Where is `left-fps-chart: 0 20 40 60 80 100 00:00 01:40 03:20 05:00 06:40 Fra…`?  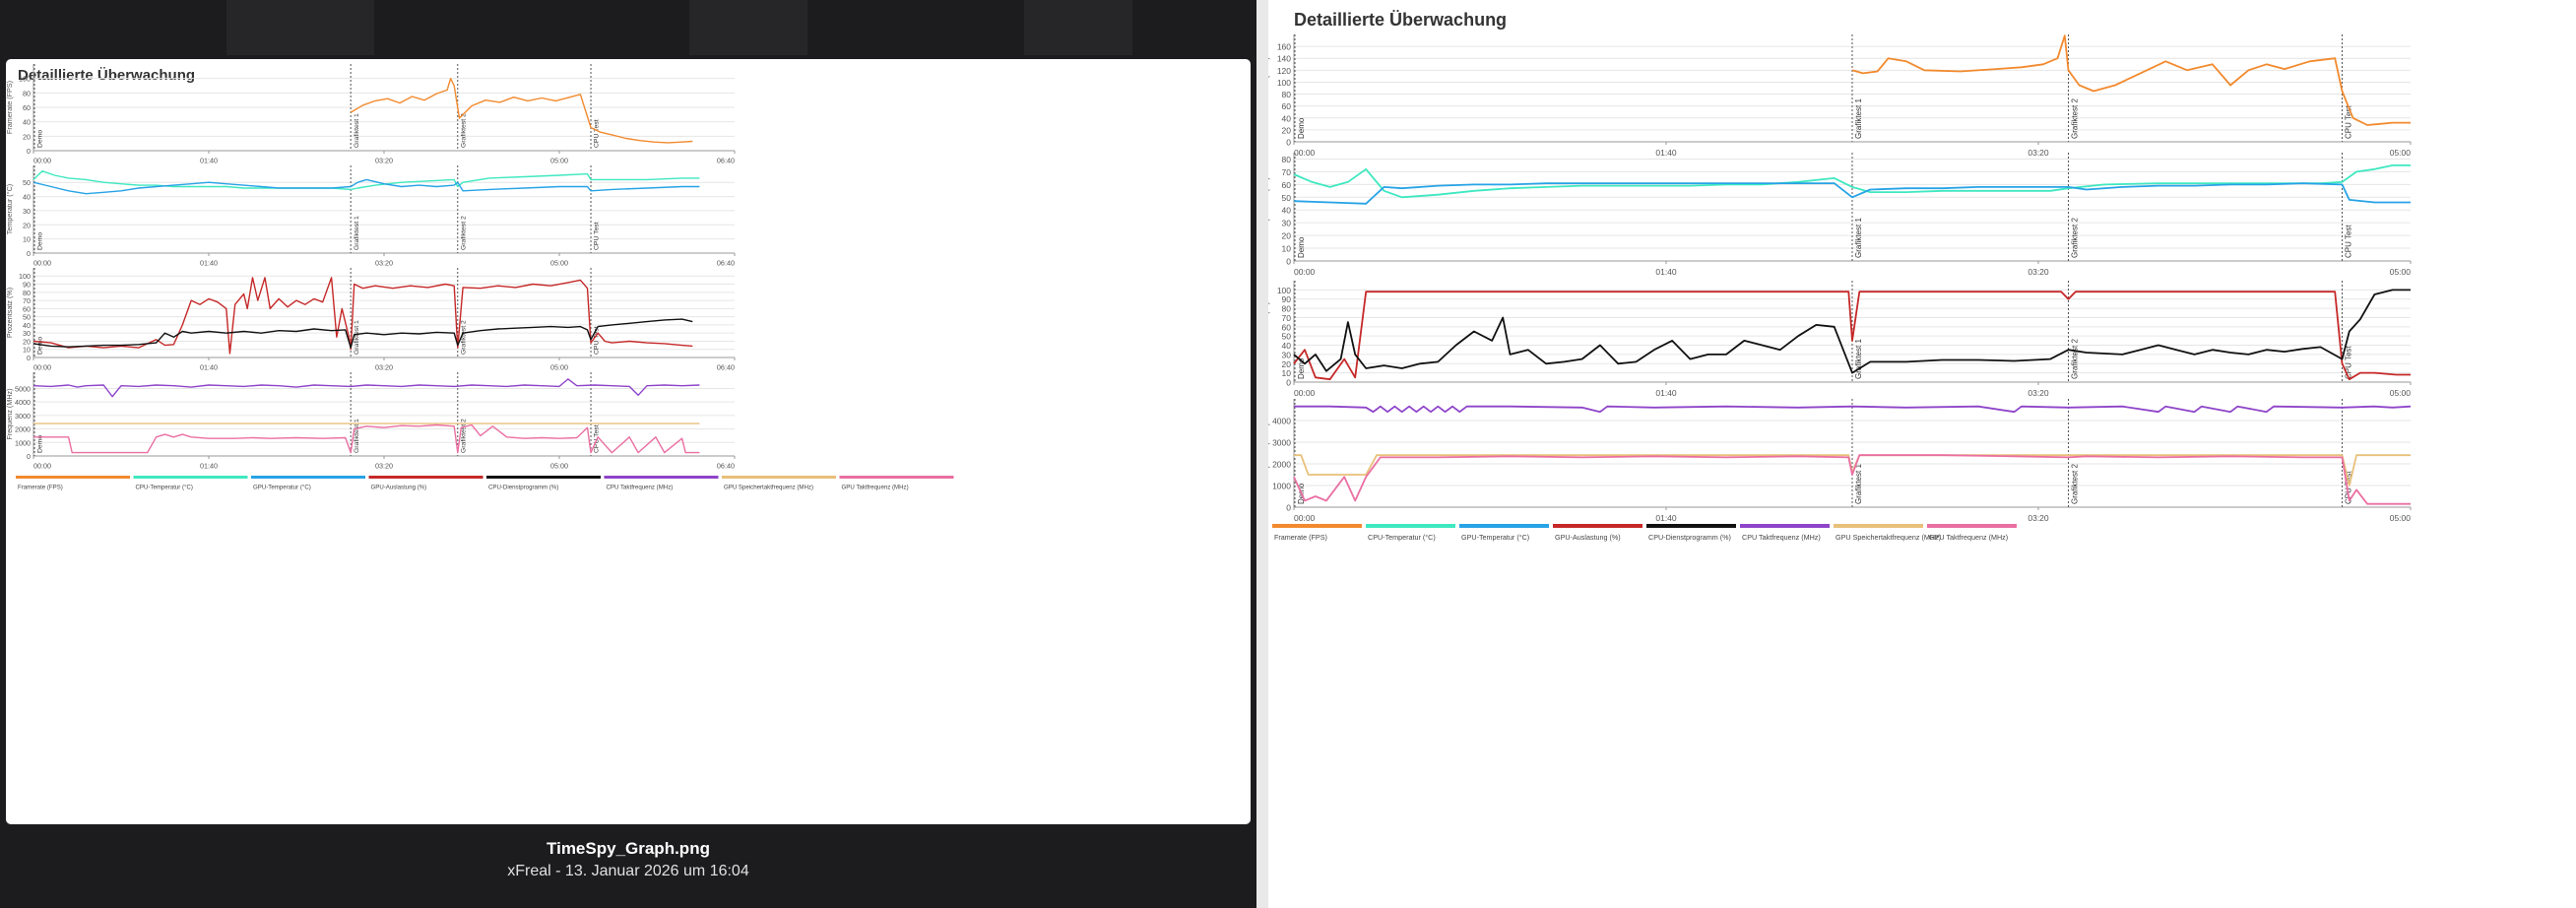
left-fps-chart: 0 20 40 60 80 100 00:00 01:40 03:20 05:00 06:40 Fra… is located at coordinates (371, 115).